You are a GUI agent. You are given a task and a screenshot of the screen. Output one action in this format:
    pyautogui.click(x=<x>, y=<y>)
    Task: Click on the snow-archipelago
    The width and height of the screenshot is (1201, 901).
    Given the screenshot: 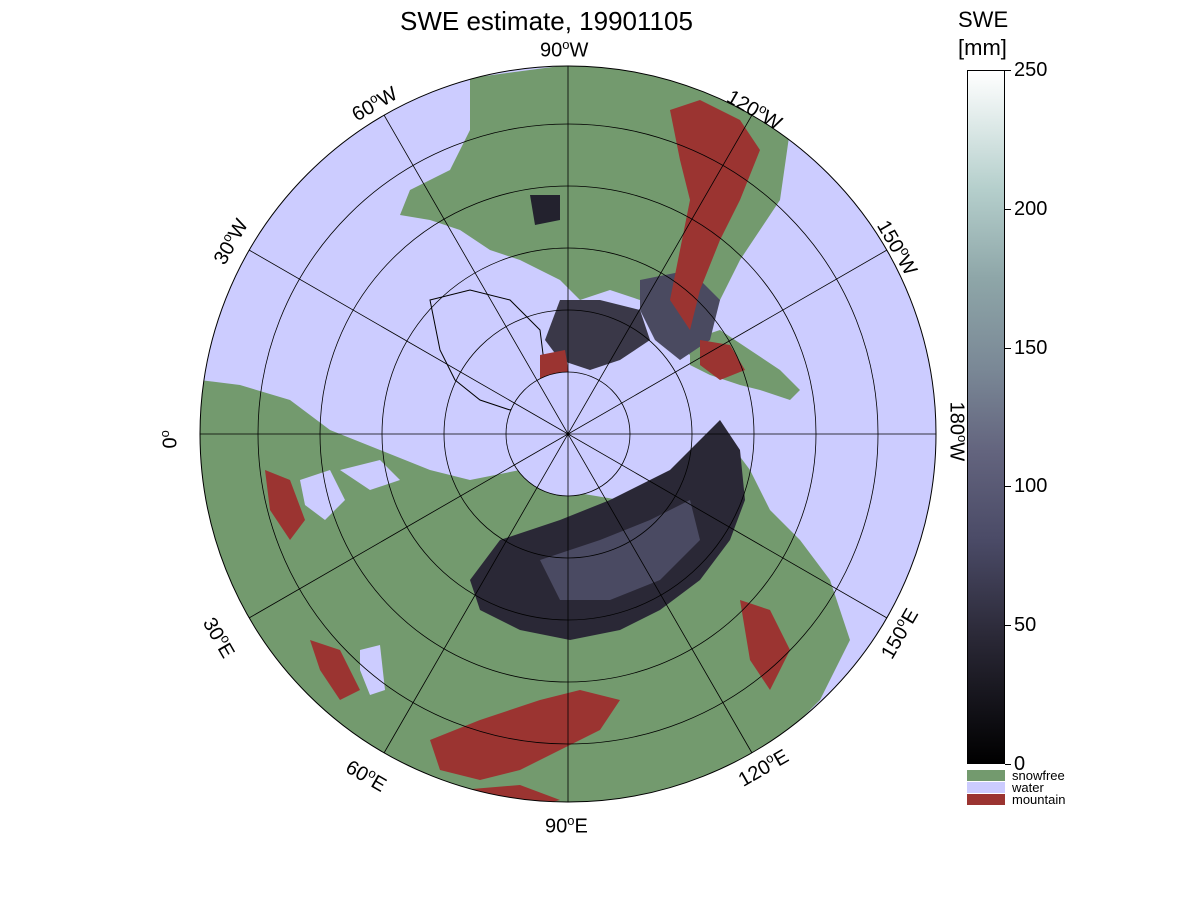 What is the action you would take?
    pyautogui.click(x=597, y=335)
    